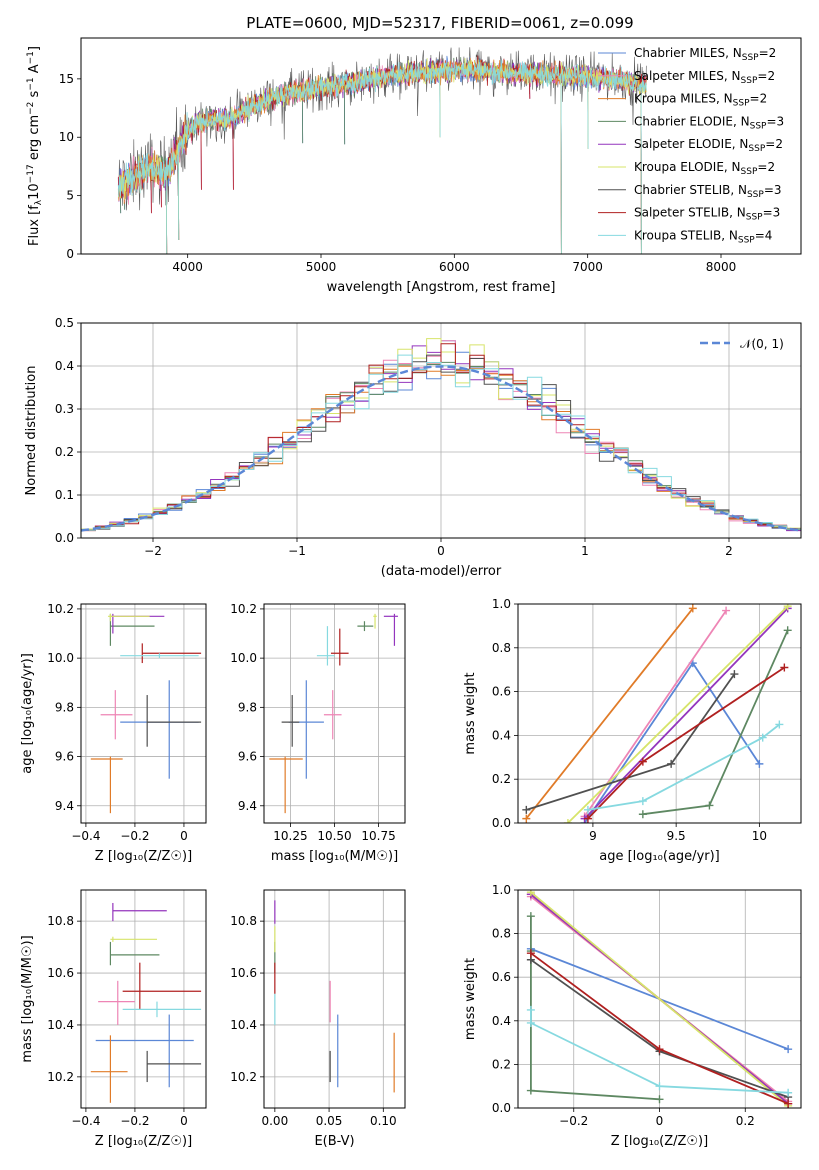 This screenshot has height=1170, width=819. Describe the element at coordinates (27, 998) in the screenshot. I see `y-axis-label: mass [log₁₀(M/M☉)]` at that location.